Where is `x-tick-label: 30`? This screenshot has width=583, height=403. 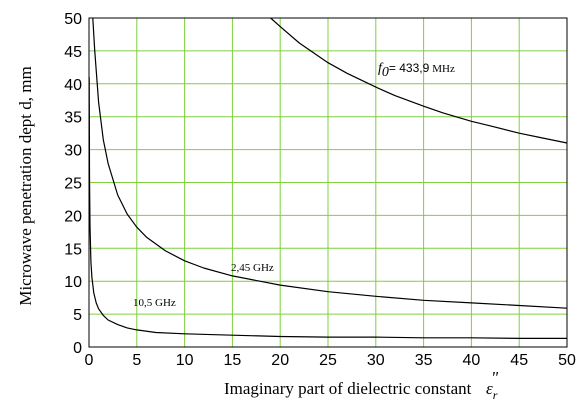
x-tick-label: 30 is located at coordinates (376, 360).